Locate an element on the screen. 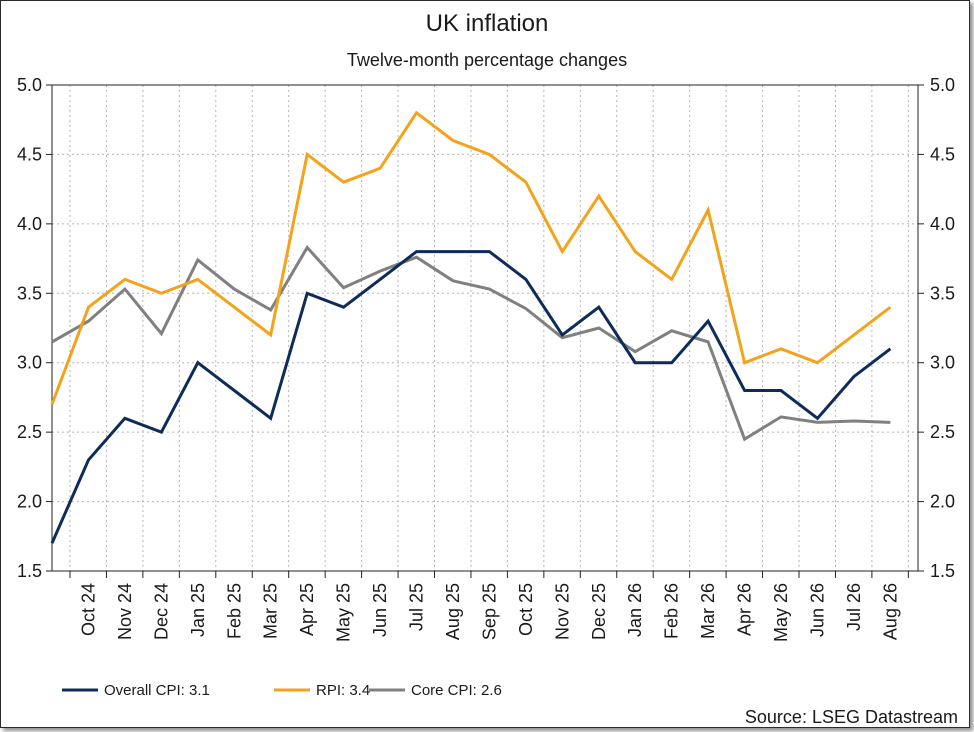 This screenshot has height=732, width=974. y-tick-label-right: 3.0 is located at coordinates (942, 363).